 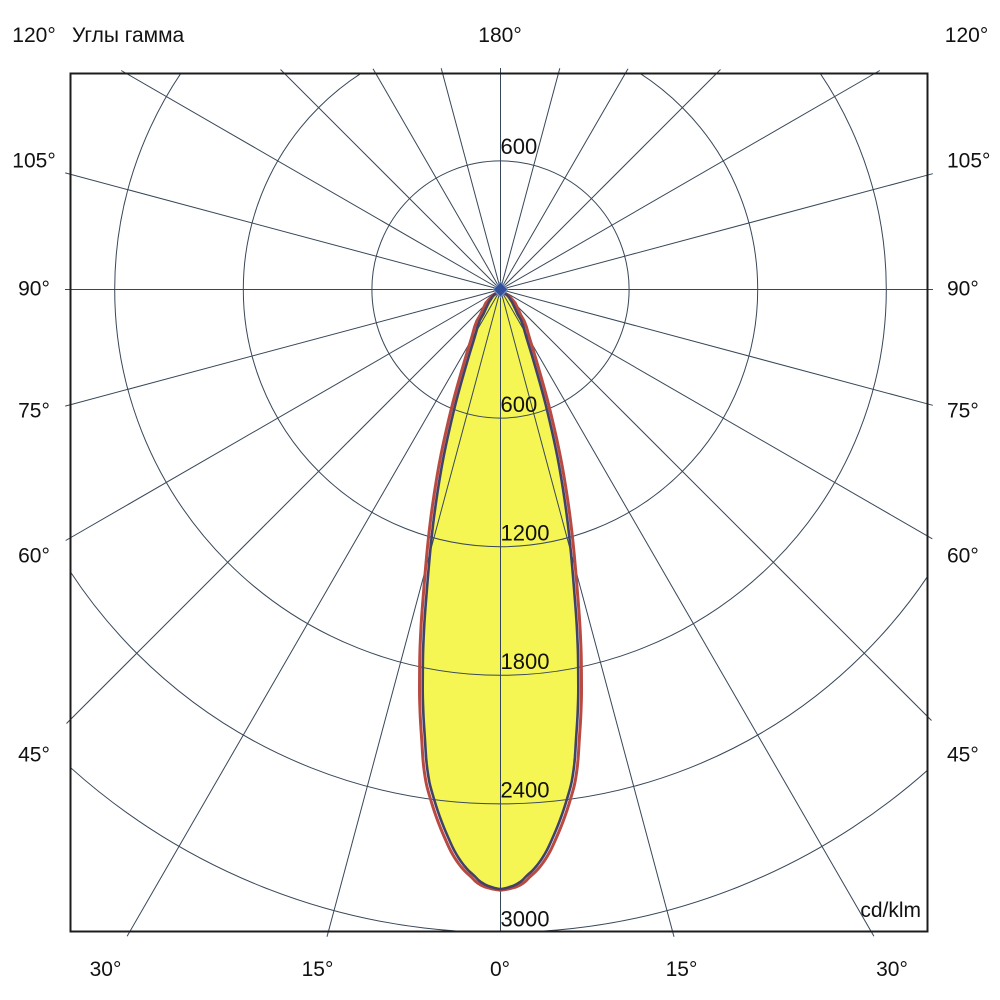 What do you see at coordinates (525, 533) in the screenshot?
I see `svg-text: 1200` at bounding box center [525, 533].